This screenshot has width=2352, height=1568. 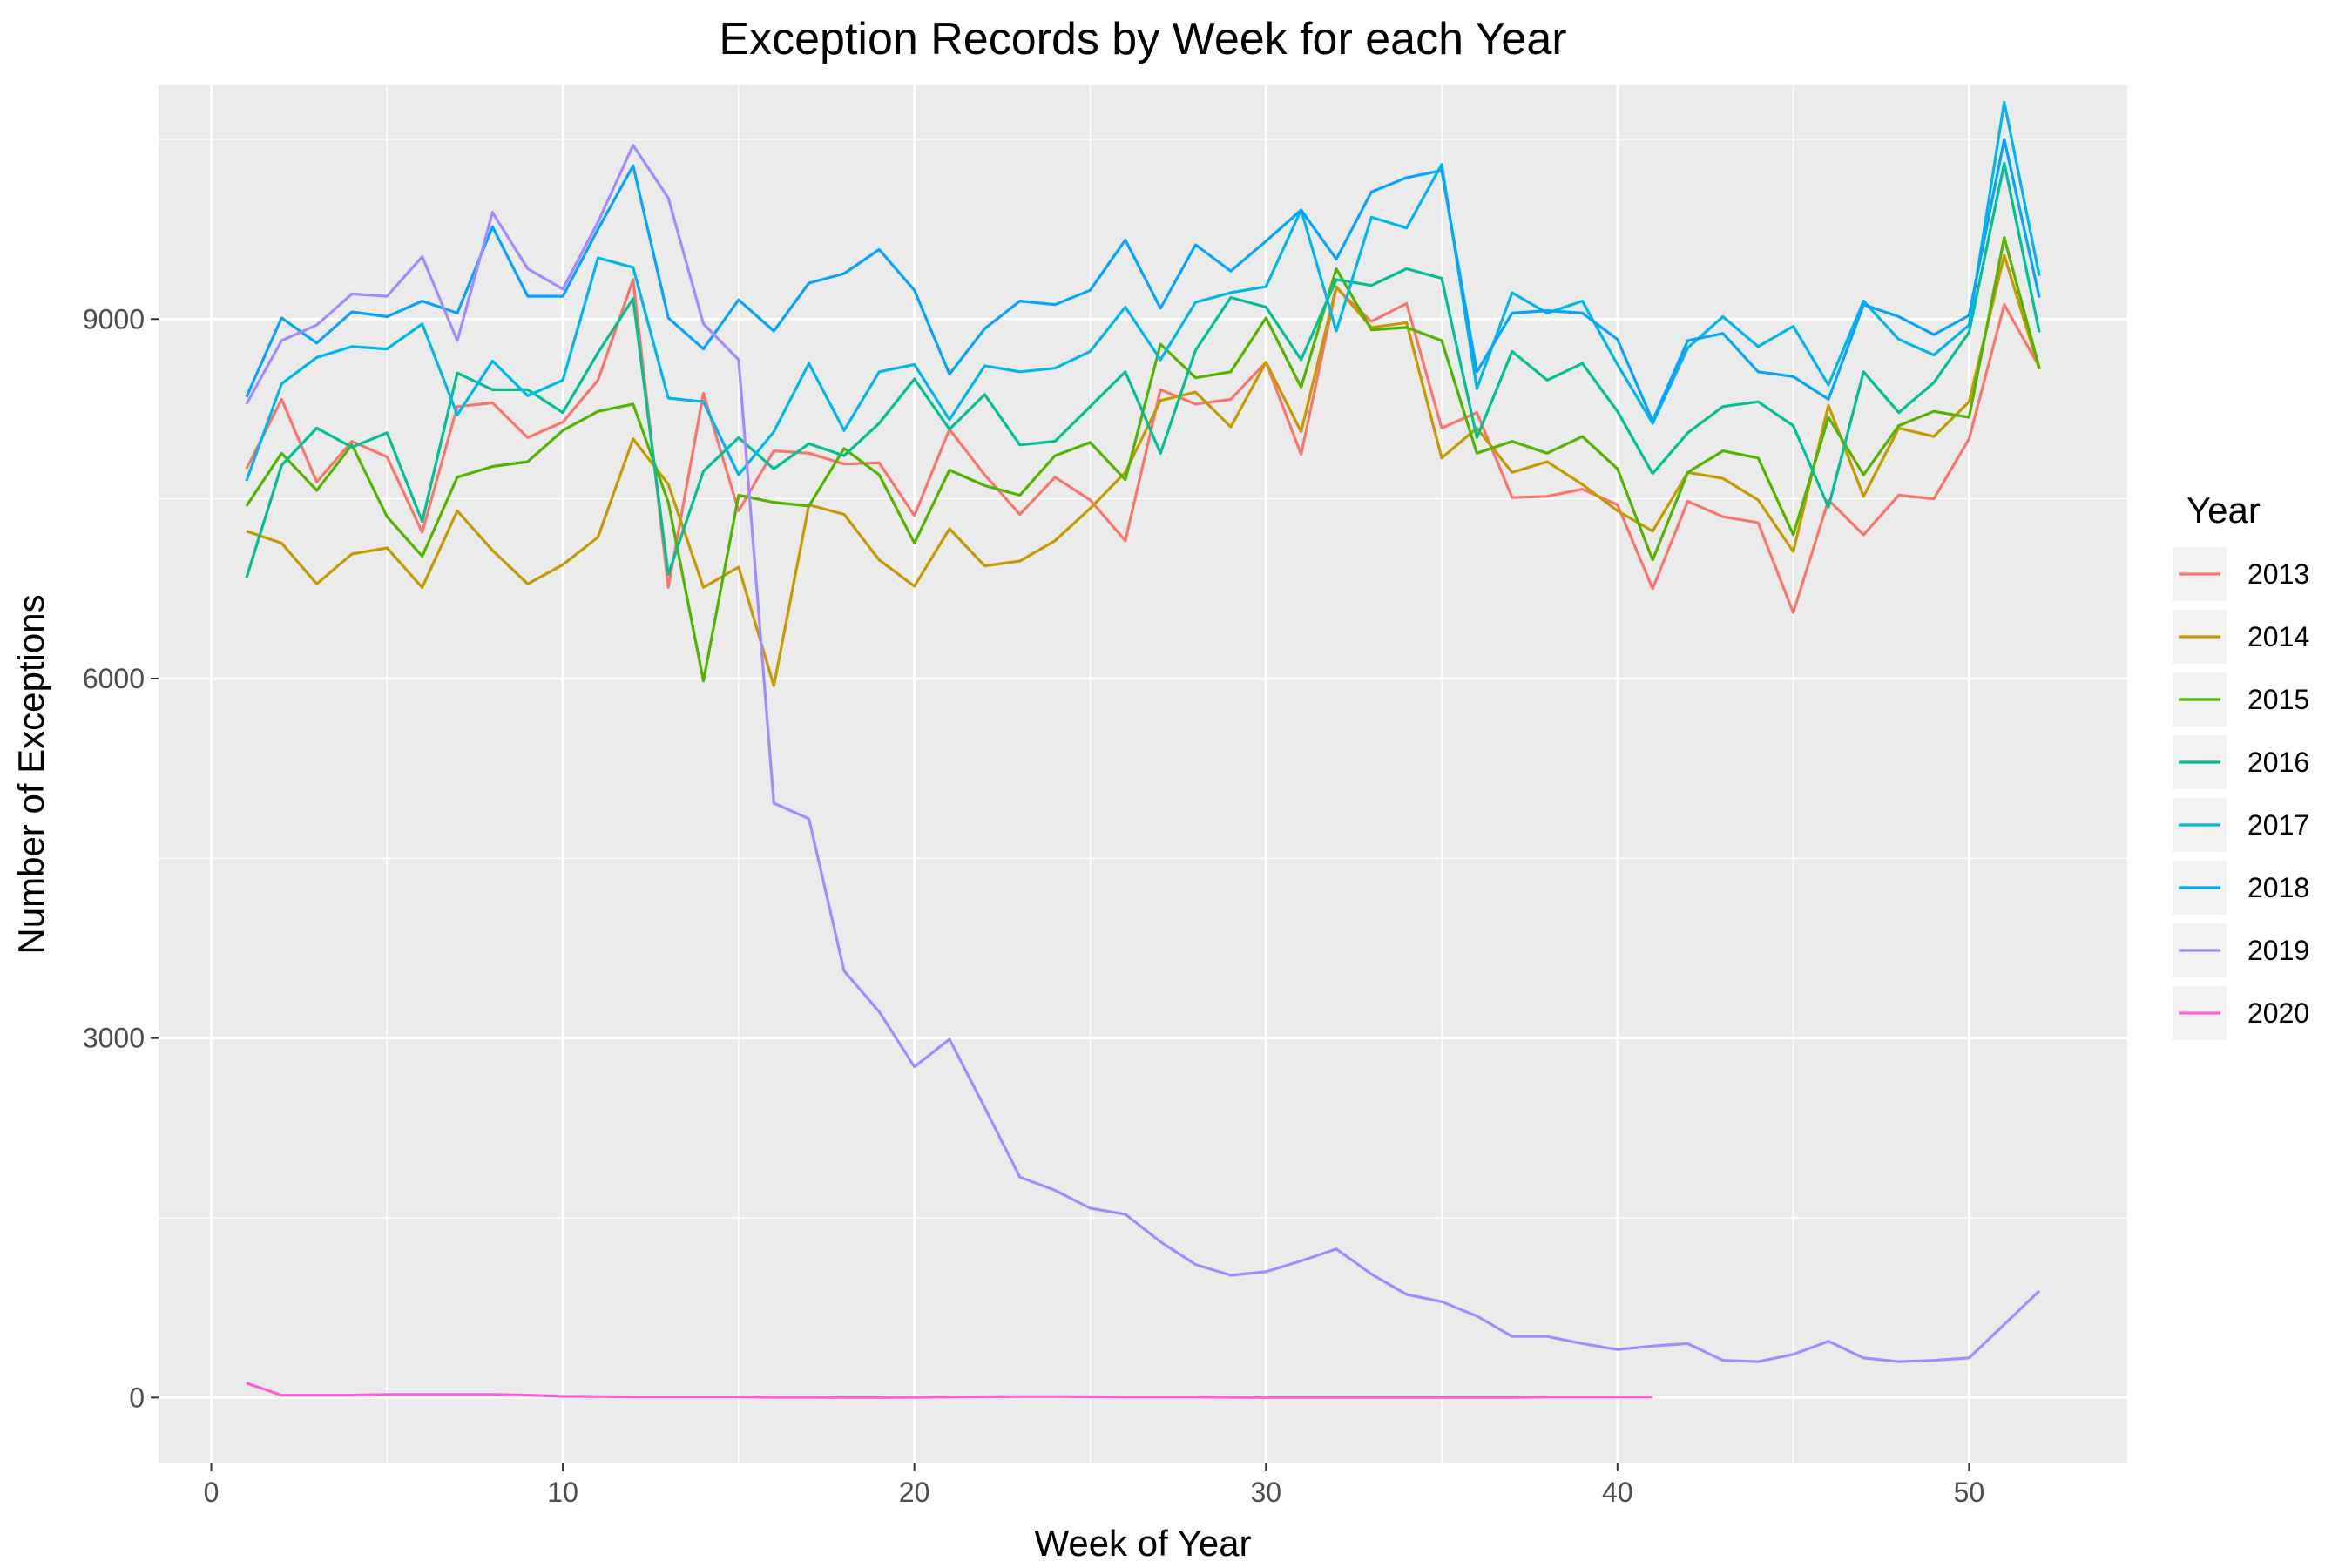 I want to click on legend-label-2020: 2020, so click(x=2278, y=1013).